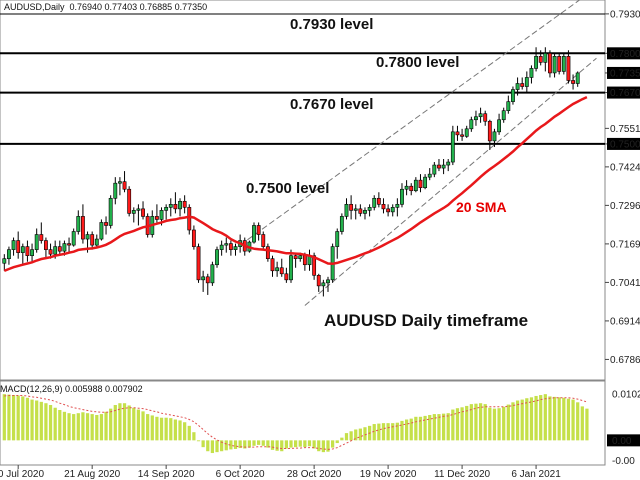 The width and height of the screenshot is (640, 480). I want to click on macd-indicator, so click(295, 424).